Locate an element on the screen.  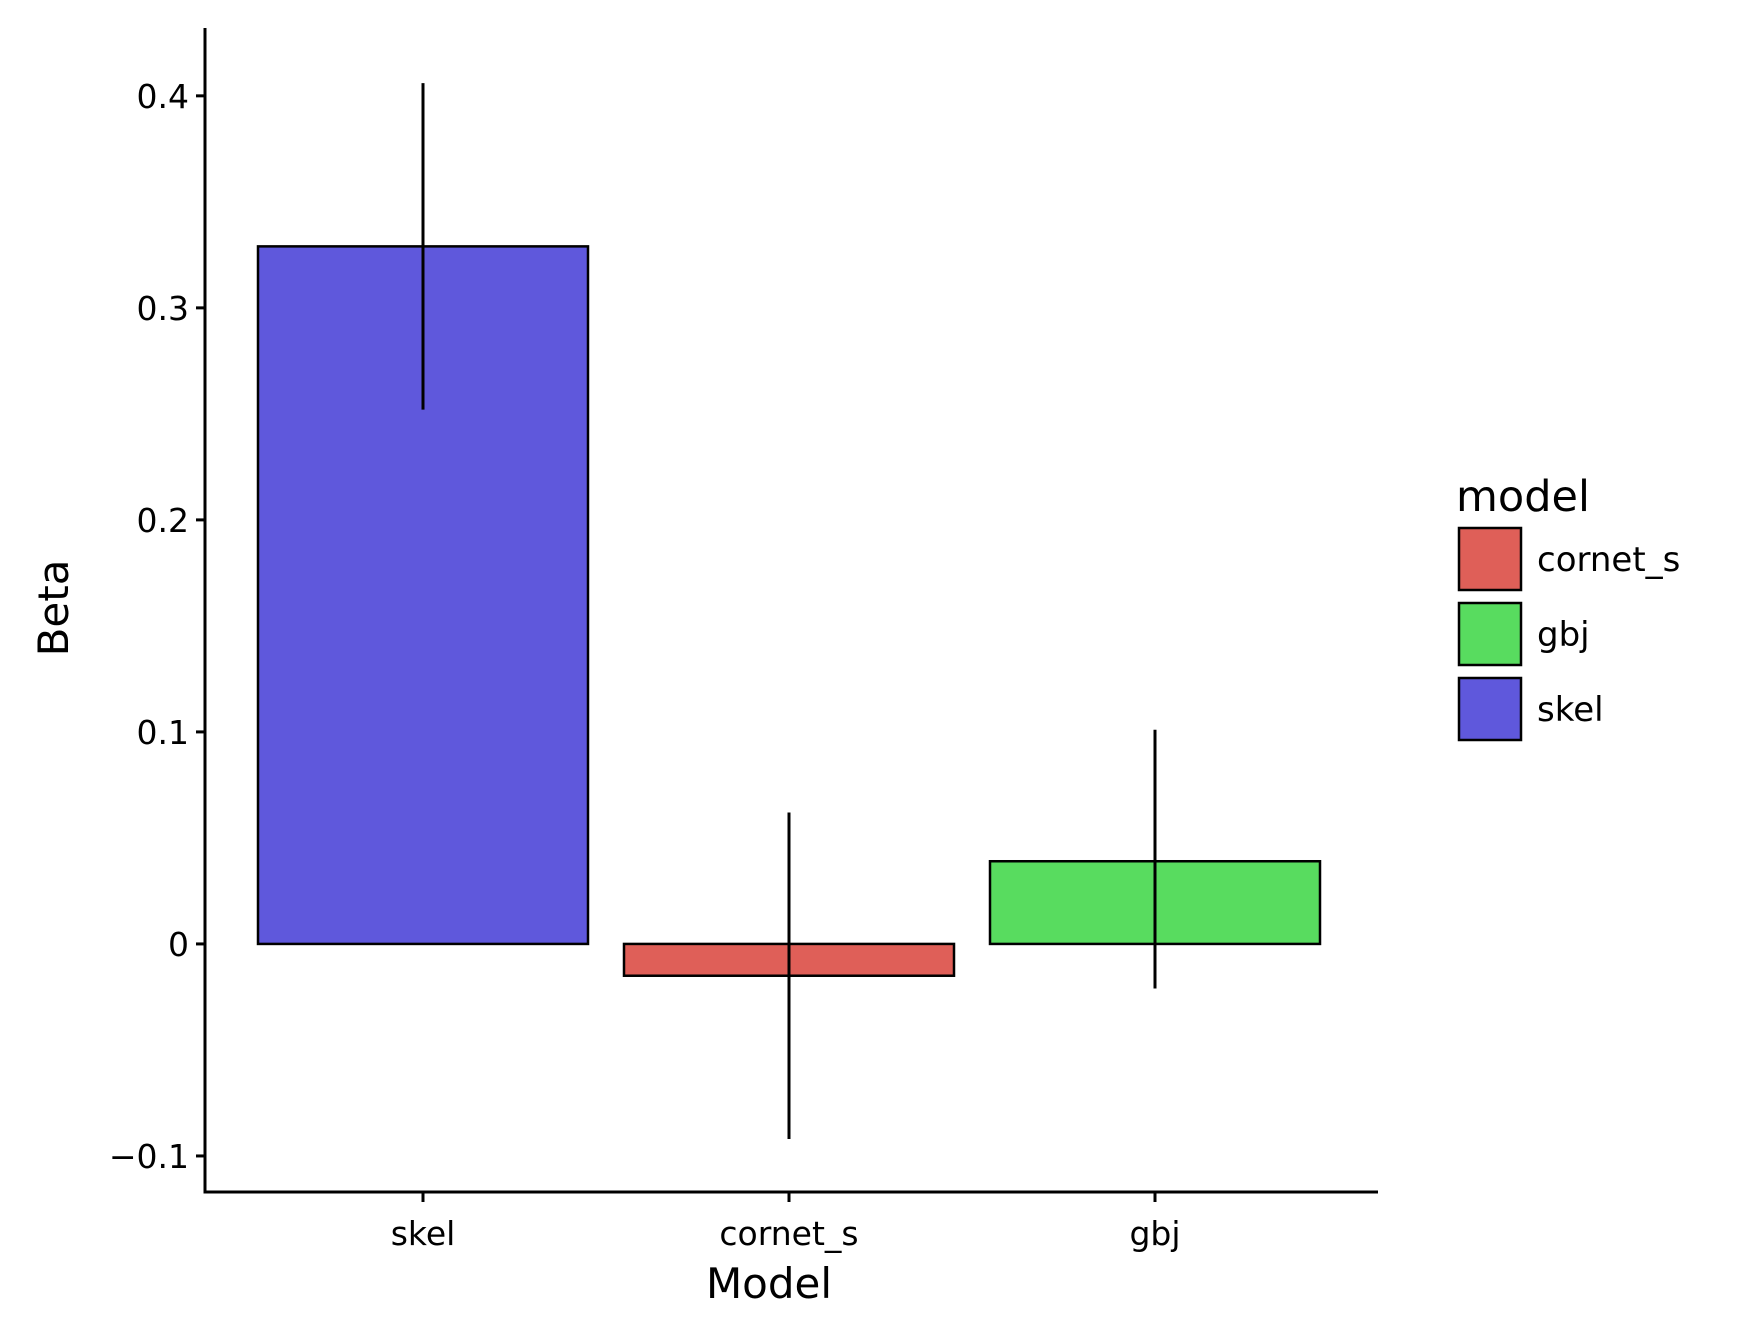
legend-label-gbj: gbj is located at coordinates (1563, 635).